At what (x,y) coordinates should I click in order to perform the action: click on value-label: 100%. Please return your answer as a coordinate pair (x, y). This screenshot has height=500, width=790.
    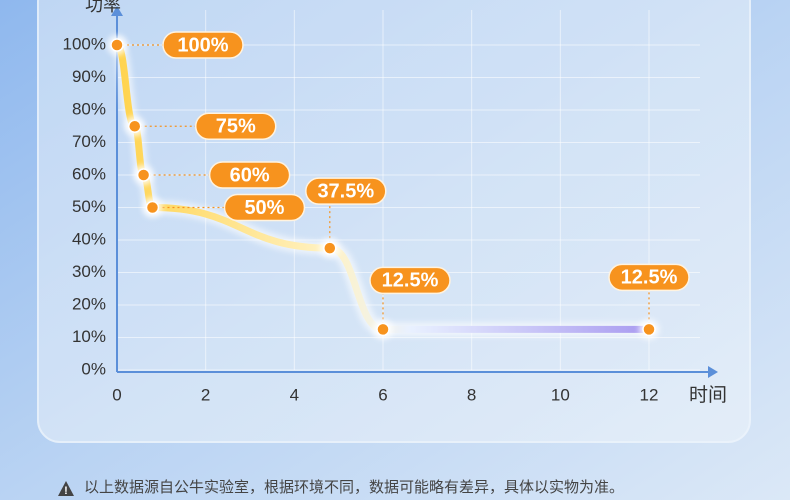
    Looking at the image, I should click on (202, 45).